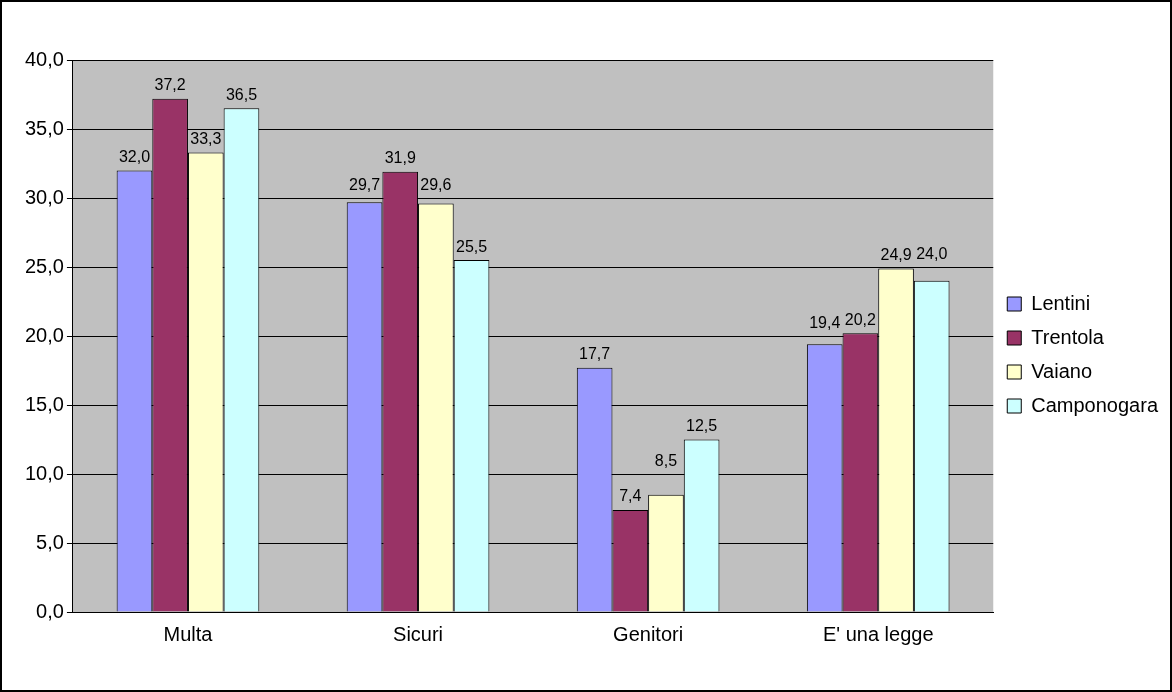  What do you see at coordinates (241, 94) in the screenshot?
I see `data-label: 36,5` at bounding box center [241, 94].